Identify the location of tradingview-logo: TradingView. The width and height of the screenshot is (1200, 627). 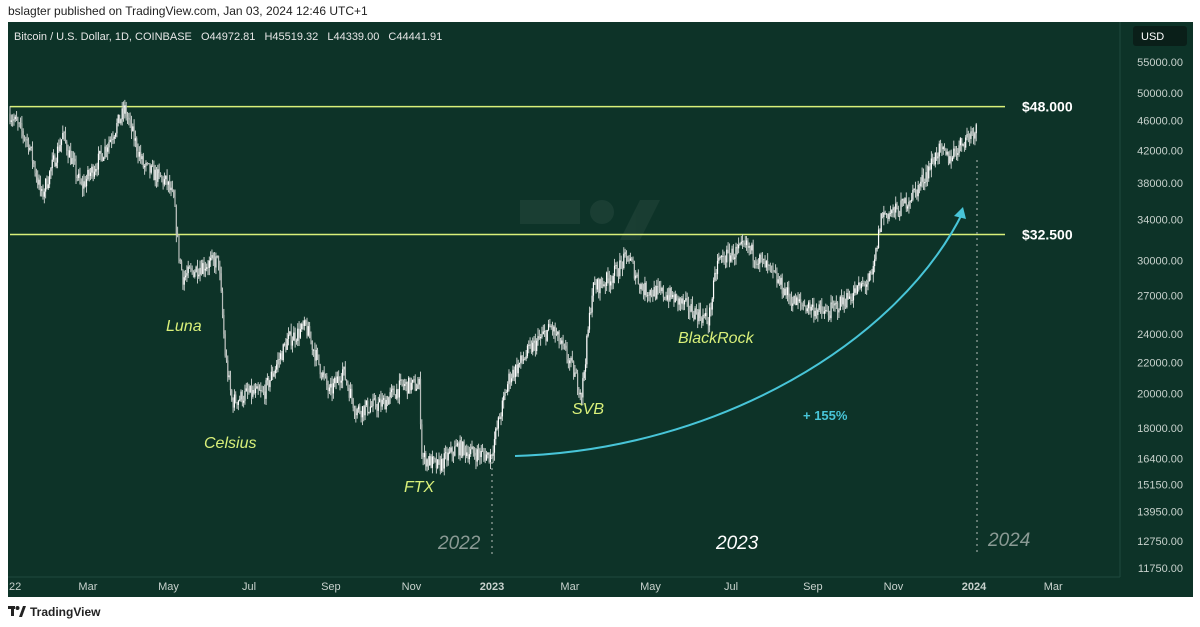
(54, 612).